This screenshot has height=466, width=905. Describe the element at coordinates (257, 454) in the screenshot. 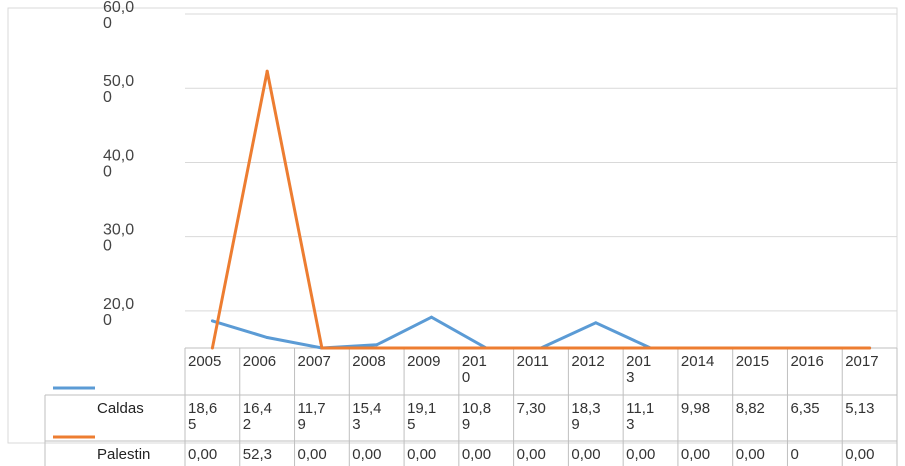

I see `data-label: 52,3` at that location.